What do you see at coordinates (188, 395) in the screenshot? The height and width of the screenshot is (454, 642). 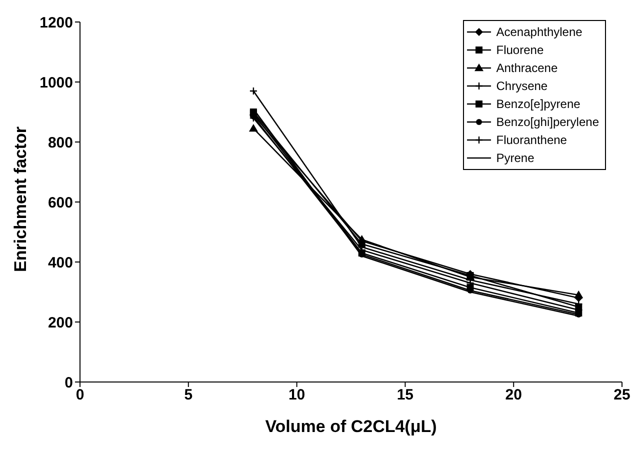 I see `x-tick-label: 5` at bounding box center [188, 395].